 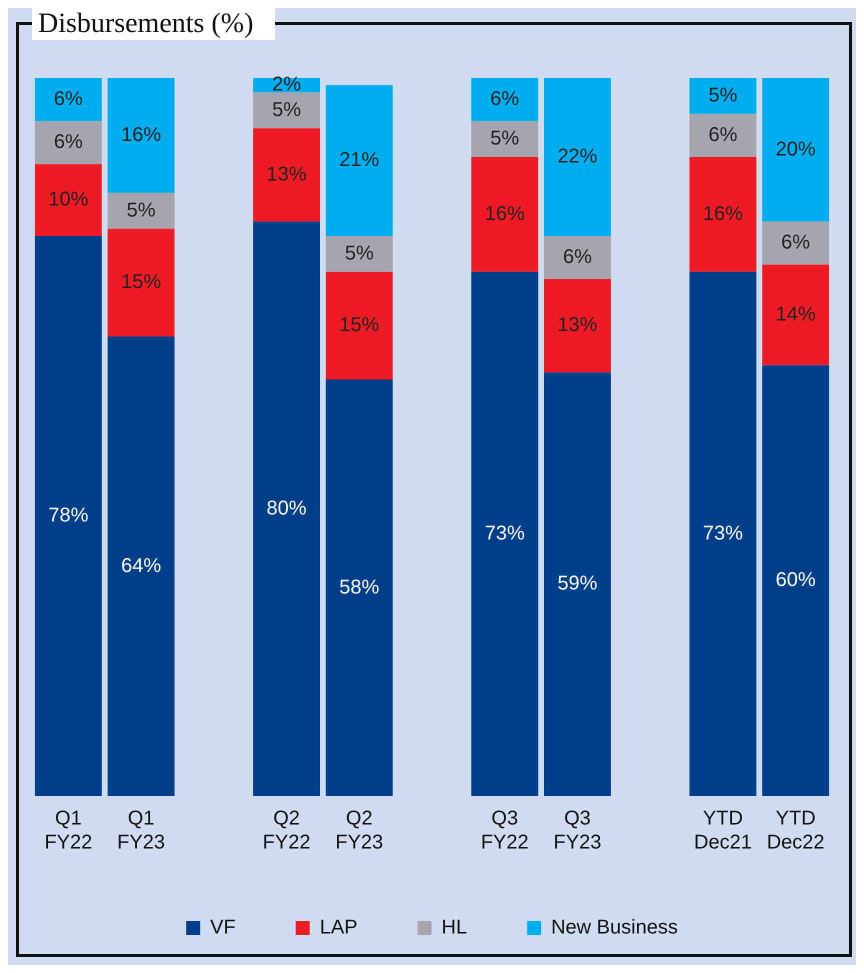 I want to click on data-label: 22%, so click(x=577, y=156).